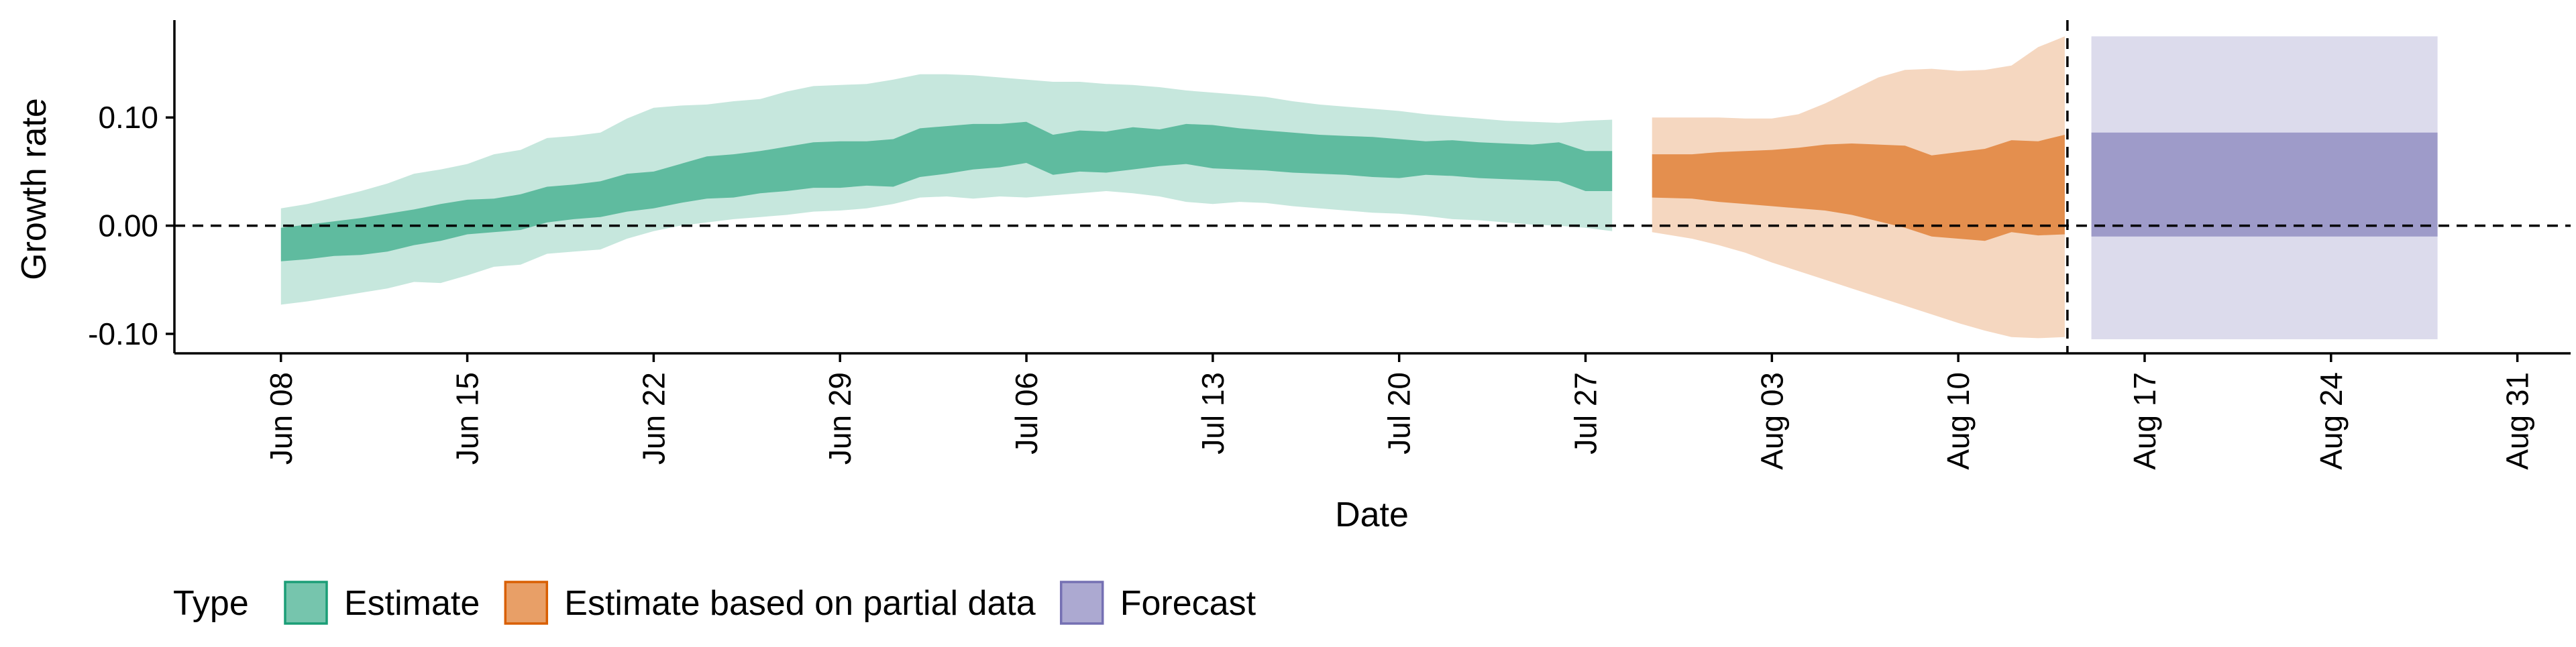 This screenshot has height=647, width=2576. Describe the element at coordinates (1585, 414) in the screenshot. I see `x-tick-label: Jul 27` at that location.